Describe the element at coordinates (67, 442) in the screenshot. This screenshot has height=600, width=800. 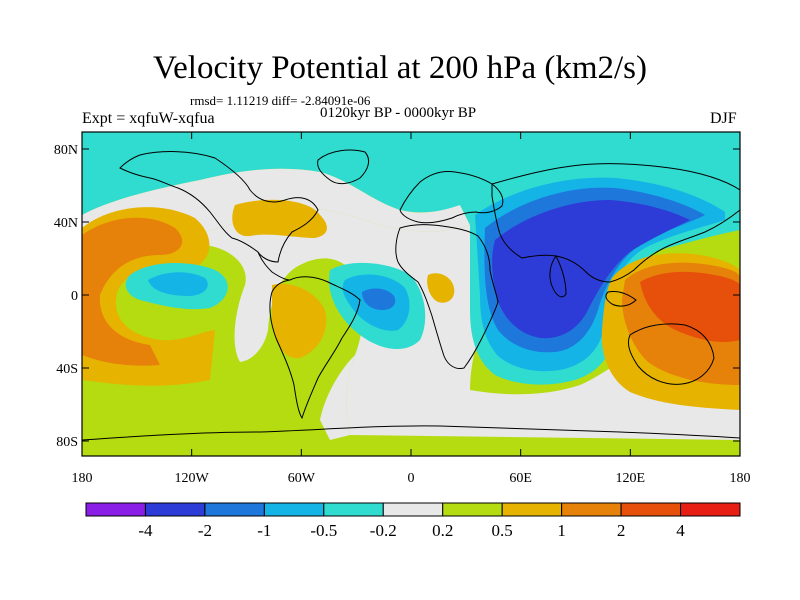
I see `lat-tick-label: 80S` at that location.